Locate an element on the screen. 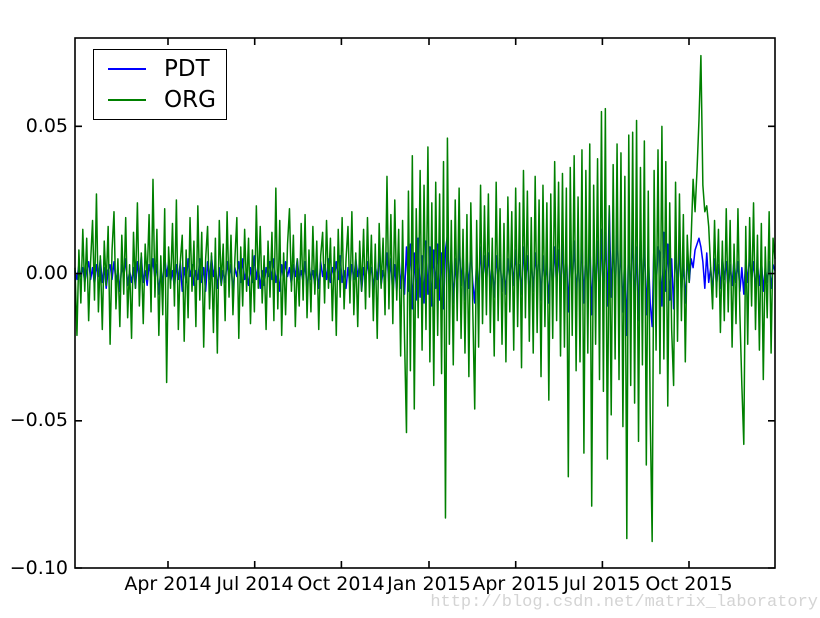  legend-label-pdt: PDT is located at coordinates (187, 69).